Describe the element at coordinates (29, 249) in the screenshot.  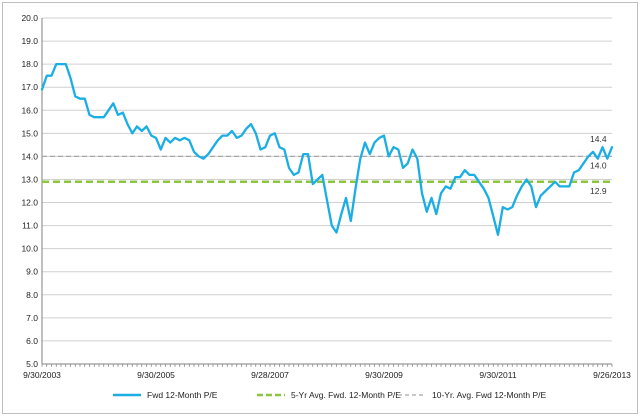
I see `y-tick-label: 10.0` at that location.